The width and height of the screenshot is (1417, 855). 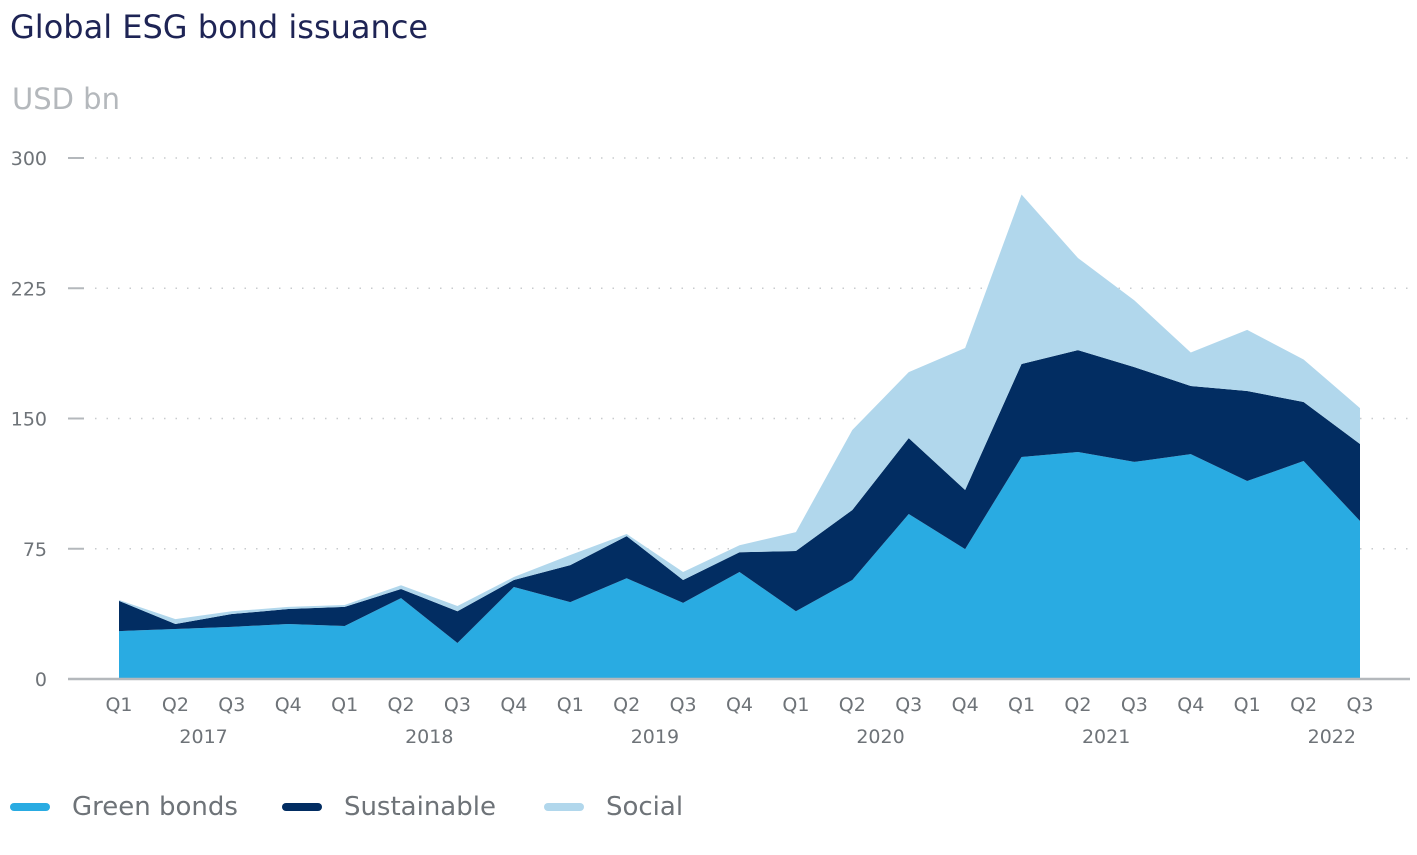 I want to click on year-label: 2021, so click(x=1106, y=737).